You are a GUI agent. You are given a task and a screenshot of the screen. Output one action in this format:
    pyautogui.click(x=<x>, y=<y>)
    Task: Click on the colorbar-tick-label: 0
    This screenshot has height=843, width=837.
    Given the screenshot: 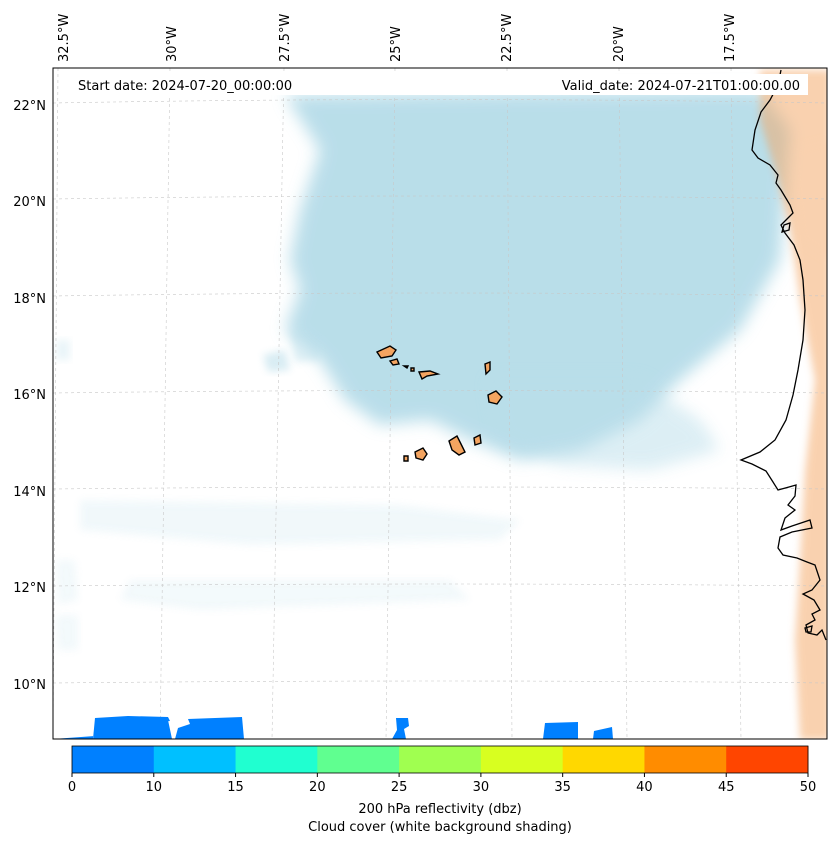 What is the action you would take?
    pyautogui.click(x=72, y=787)
    